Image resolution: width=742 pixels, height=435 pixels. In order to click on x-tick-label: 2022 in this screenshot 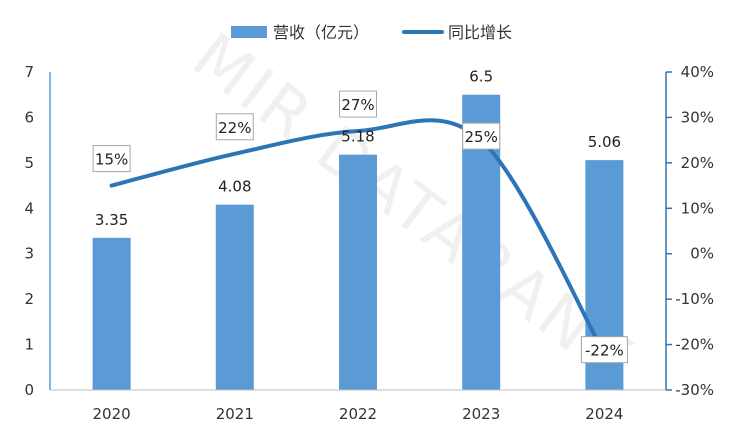, I will do `click(358, 414)`.